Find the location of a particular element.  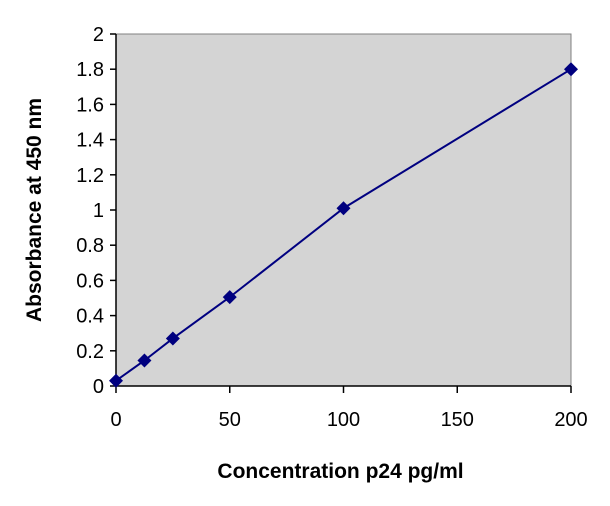

y-tick-label: 1.8 is located at coordinates (90, 70).